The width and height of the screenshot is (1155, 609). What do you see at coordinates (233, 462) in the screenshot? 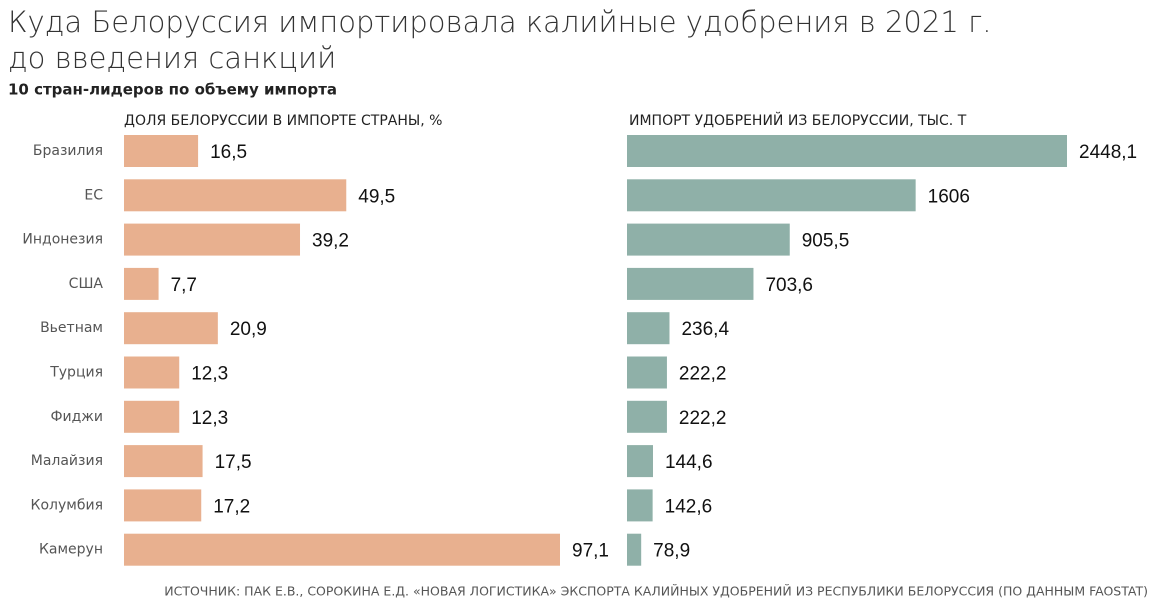
I see `value-label: 17,5` at bounding box center [233, 462].